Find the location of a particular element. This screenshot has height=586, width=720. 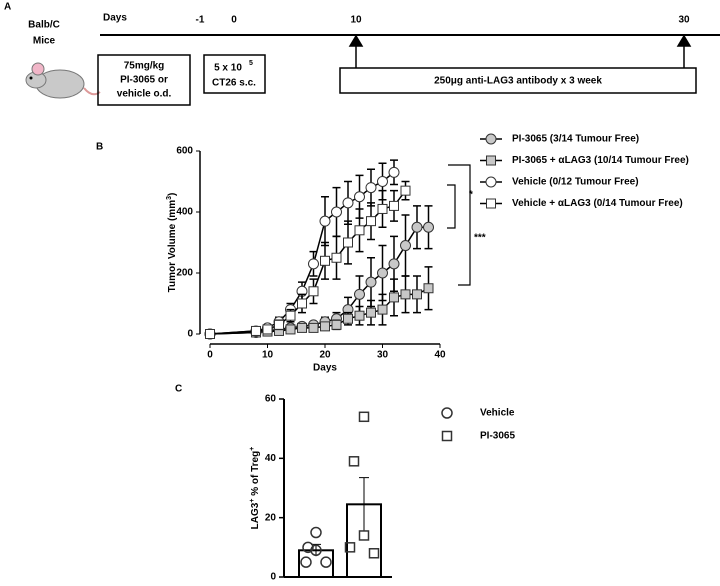

y-axis-label: LAG3+ % of Treg+ is located at coordinates (255, 488).